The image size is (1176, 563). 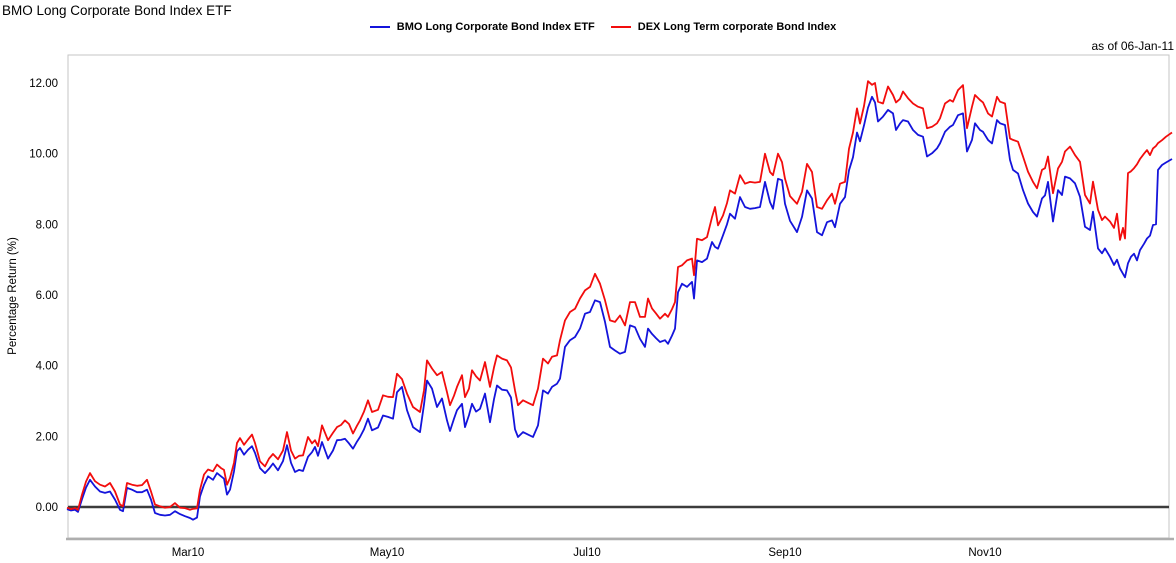 What do you see at coordinates (379, 27) in the screenshot?
I see `legend-swatch-bmo-icon` at bounding box center [379, 27].